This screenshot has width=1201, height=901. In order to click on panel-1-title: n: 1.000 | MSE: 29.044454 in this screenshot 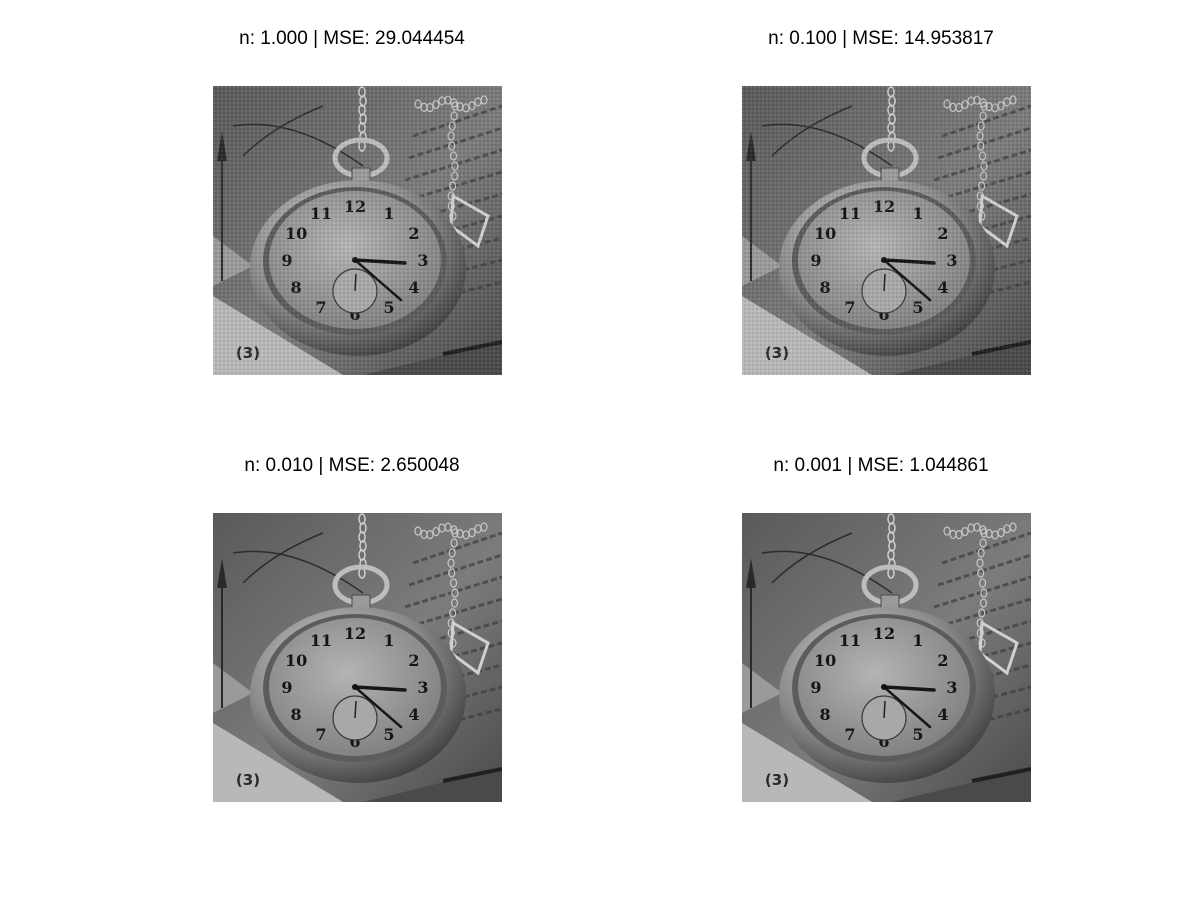, I will do `click(352, 38)`.